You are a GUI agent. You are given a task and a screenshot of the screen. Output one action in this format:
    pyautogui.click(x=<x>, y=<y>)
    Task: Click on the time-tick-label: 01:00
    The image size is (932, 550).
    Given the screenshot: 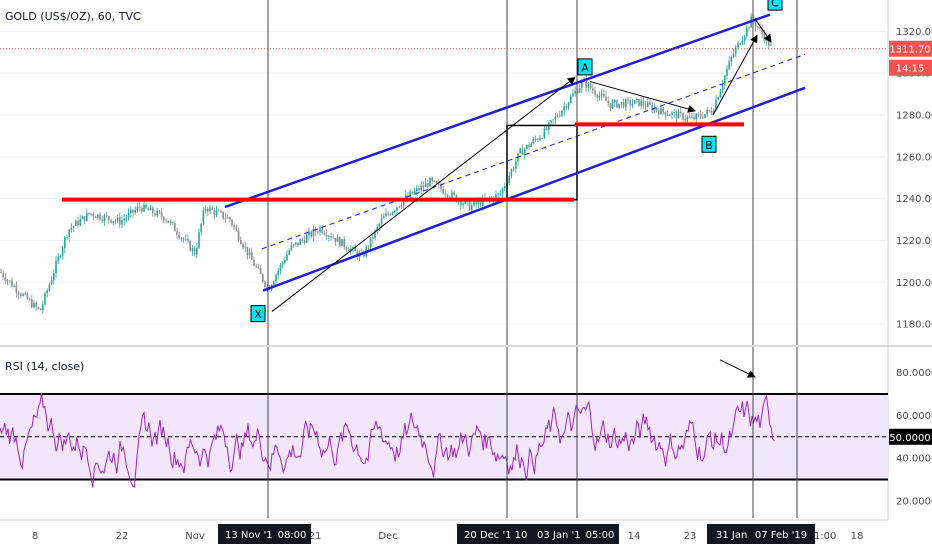 What is the action you would take?
    pyautogui.click(x=822, y=536)
    